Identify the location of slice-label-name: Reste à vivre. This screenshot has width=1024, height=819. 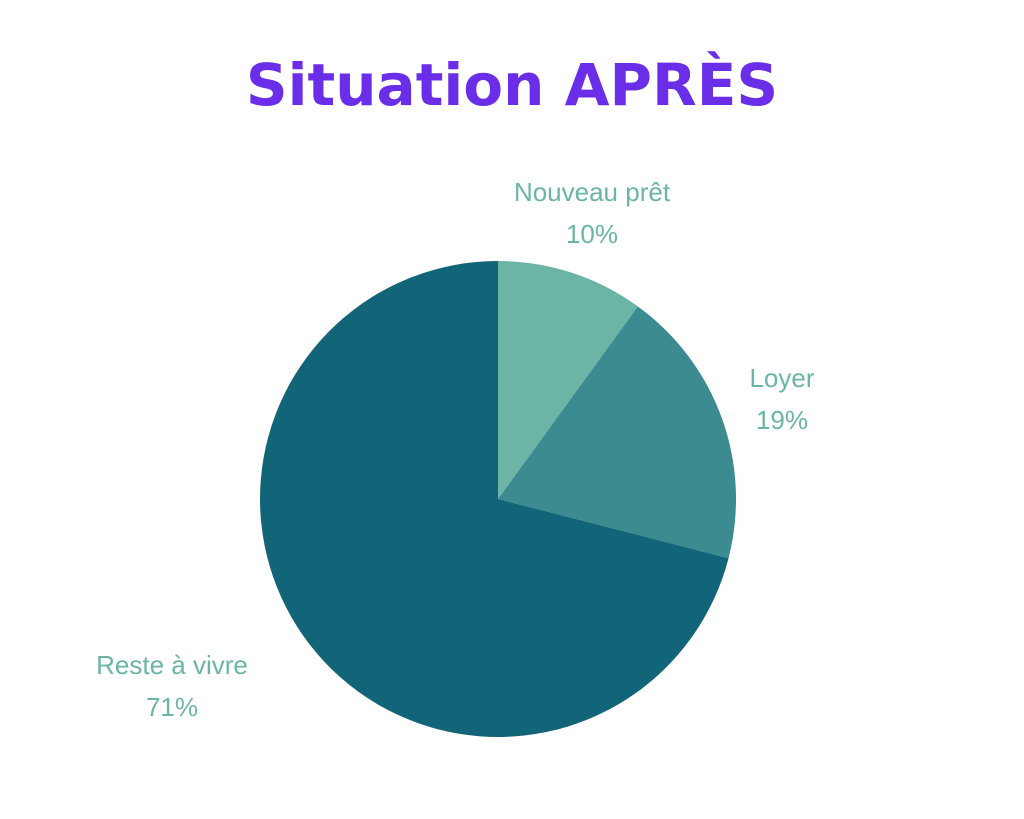
(172, 665).